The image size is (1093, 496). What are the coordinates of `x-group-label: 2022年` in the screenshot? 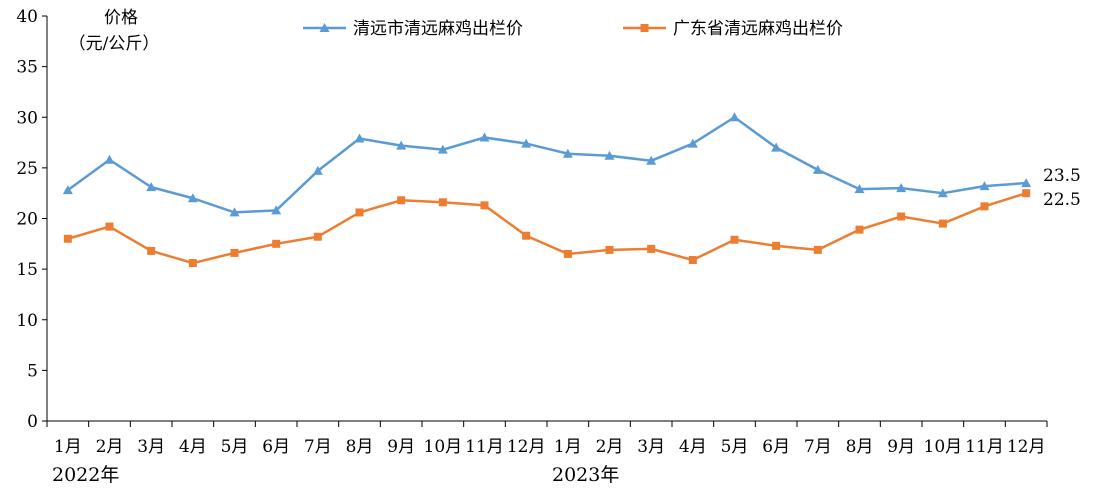 It's located at (85, 475).